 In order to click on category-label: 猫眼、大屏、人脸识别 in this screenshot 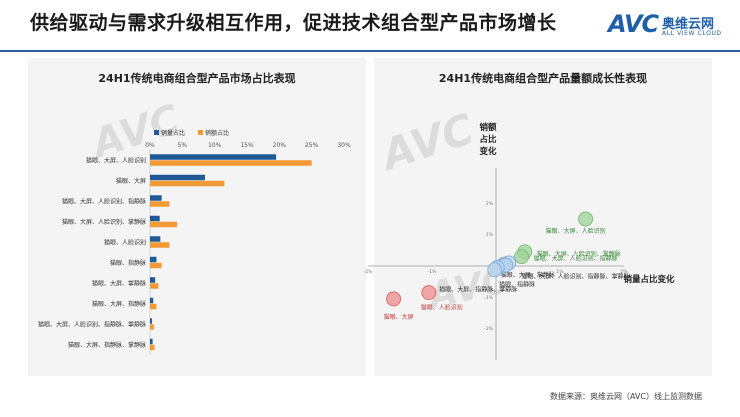, I will do `click(116, 160)`.